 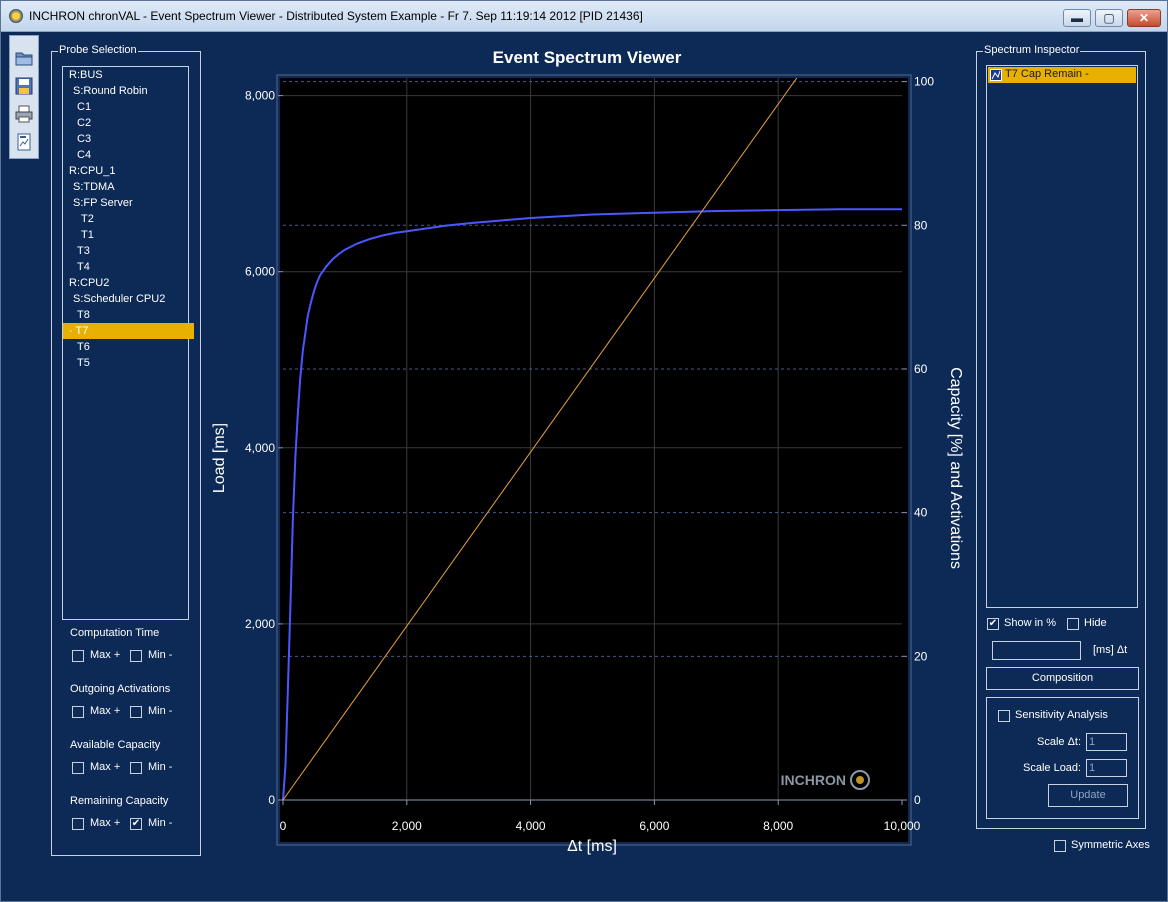 What do you see at coordinates (1110, 650) in the screenshot?
I see `dt-unit-label: [ms] Δt` at bounding box center [1110, 650].